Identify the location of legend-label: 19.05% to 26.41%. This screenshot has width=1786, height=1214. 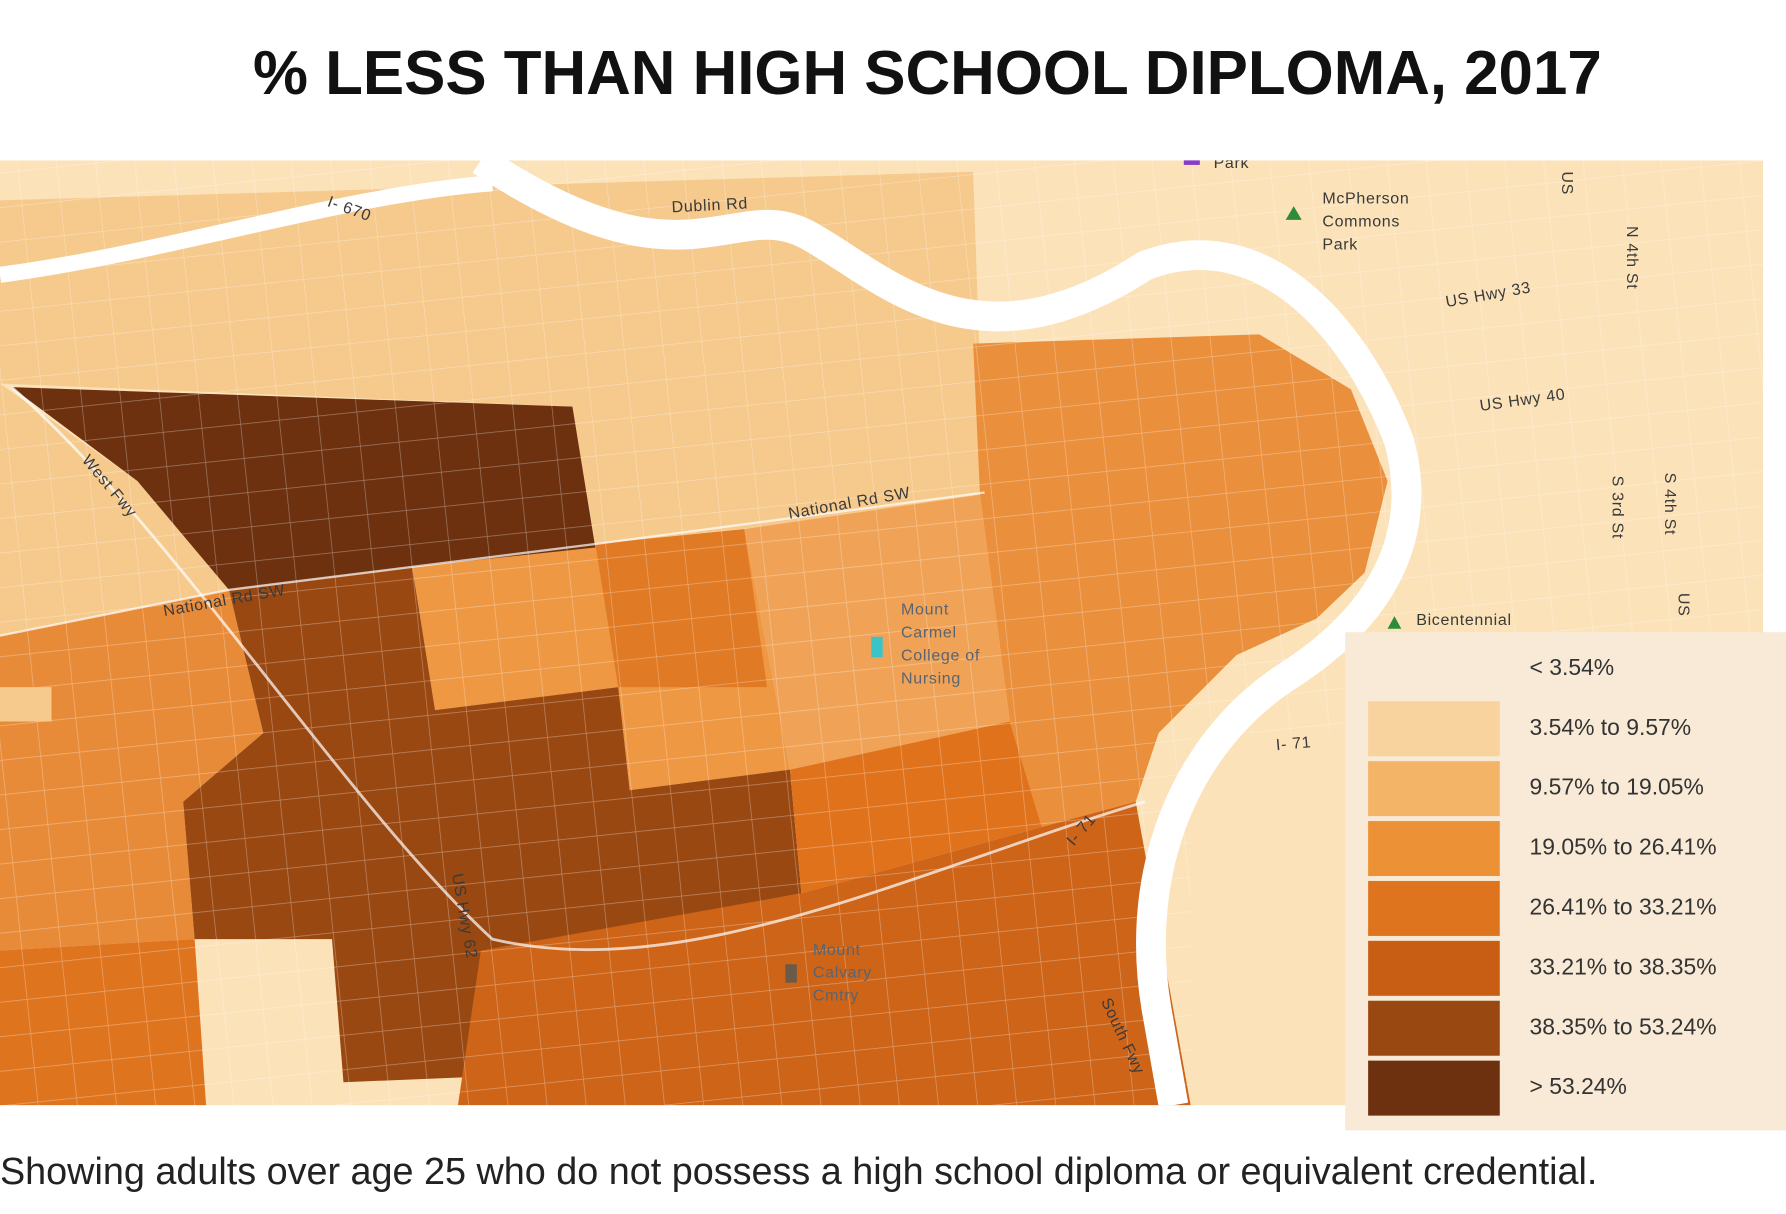
(1623, 847).